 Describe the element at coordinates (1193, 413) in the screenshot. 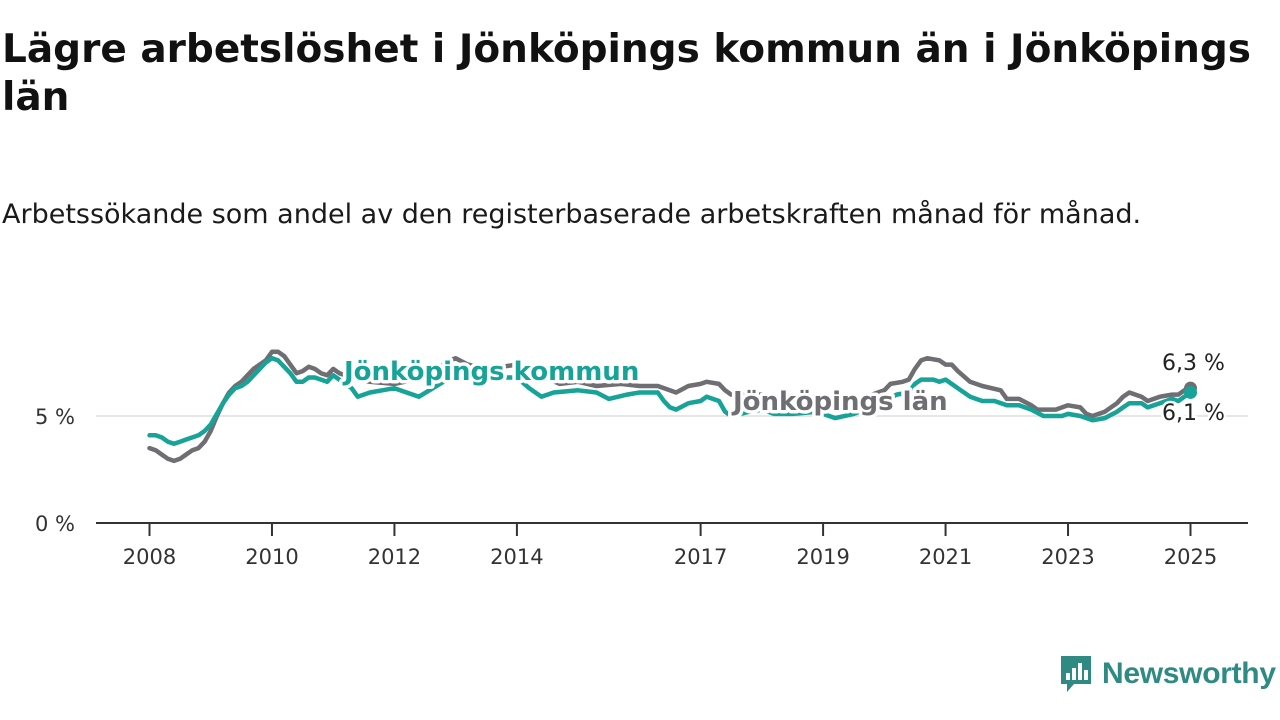

I see `series-end-label-kommun: 6,1 %` at that location.